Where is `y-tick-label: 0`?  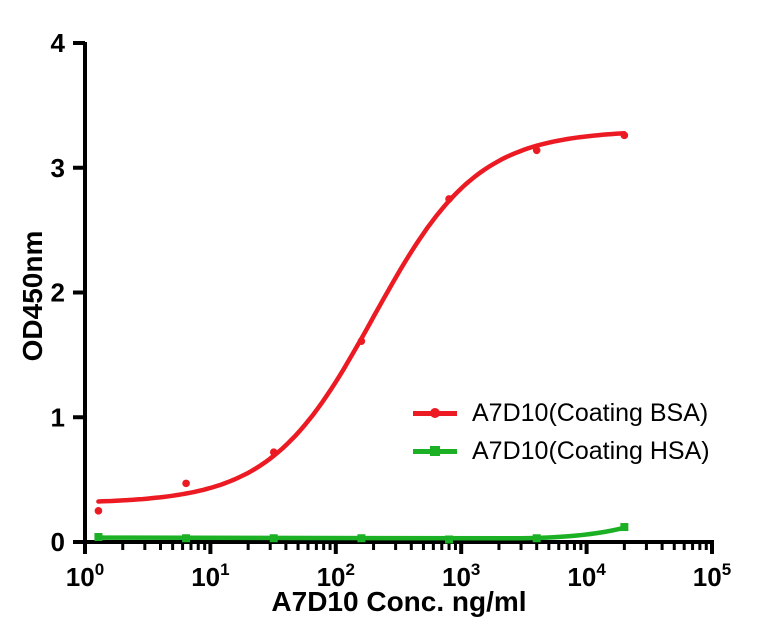 y-tick-label: 0 is located at coordinates (58, 542).